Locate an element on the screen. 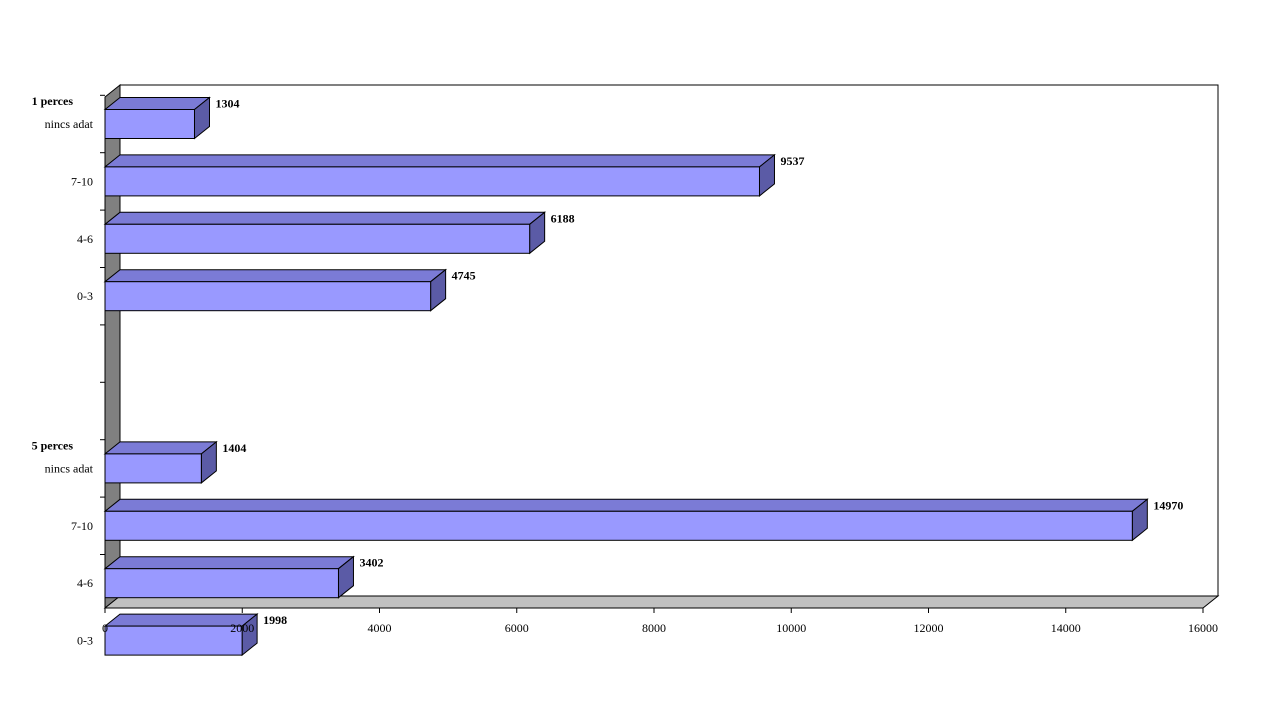 The width and height of the screenshot is (1280, 720). x-tick-label: 0 is located at coordinates (105, 628).